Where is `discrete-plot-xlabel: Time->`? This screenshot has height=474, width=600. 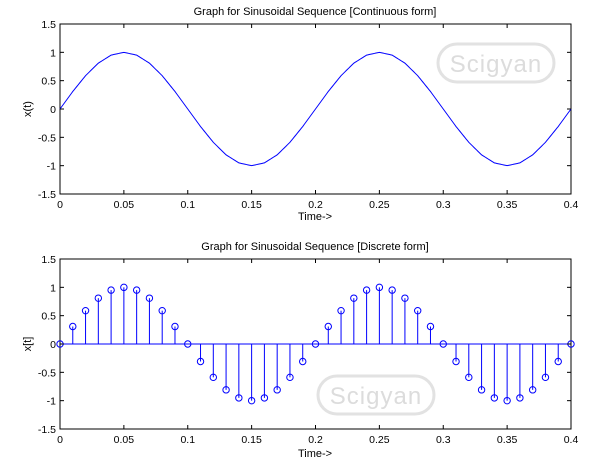
discrete-plot-xlabel: Time-> is located at coordinates (315, 454).